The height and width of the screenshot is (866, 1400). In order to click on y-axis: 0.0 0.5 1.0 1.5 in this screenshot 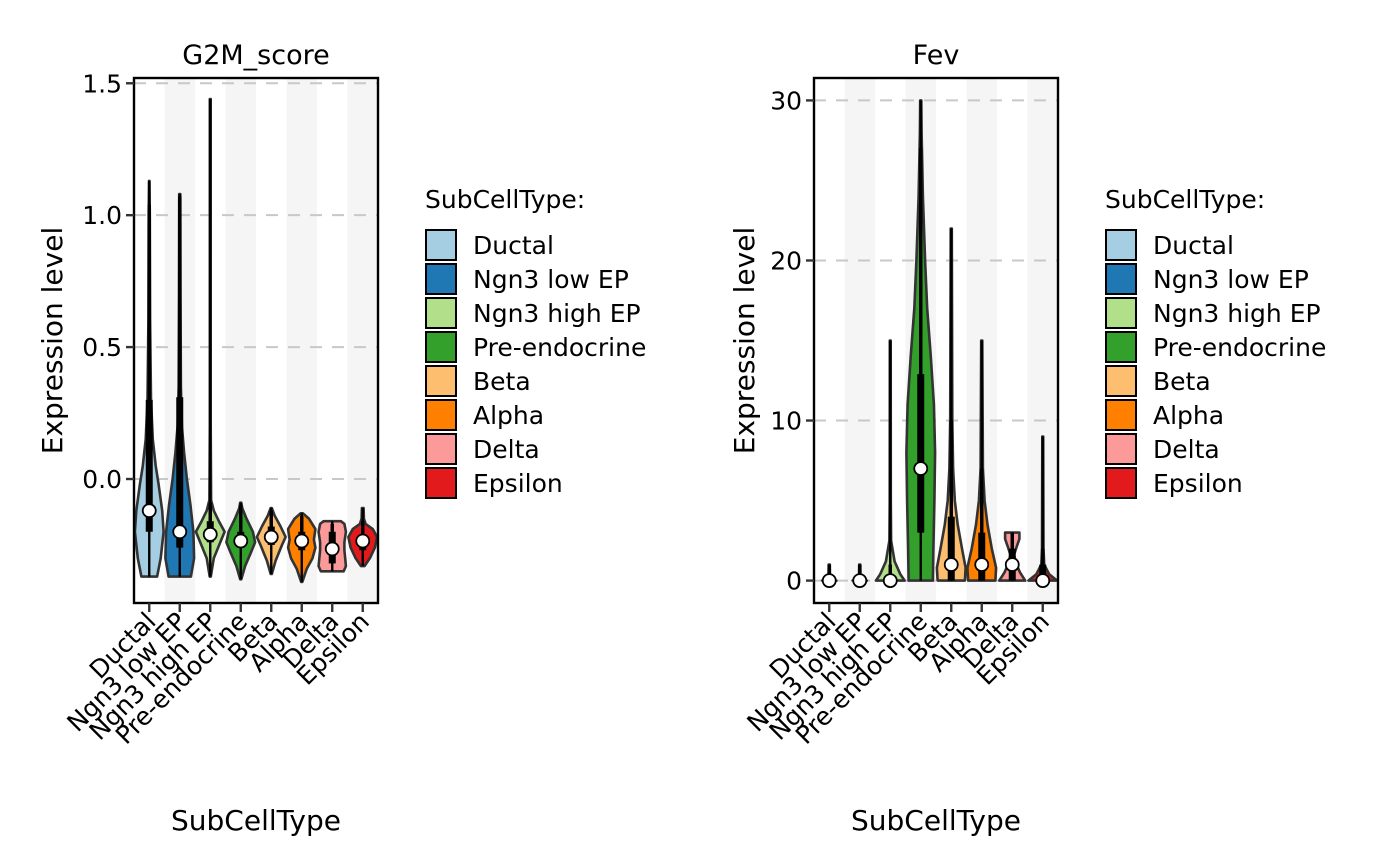, I will do `click(108, 281)`.